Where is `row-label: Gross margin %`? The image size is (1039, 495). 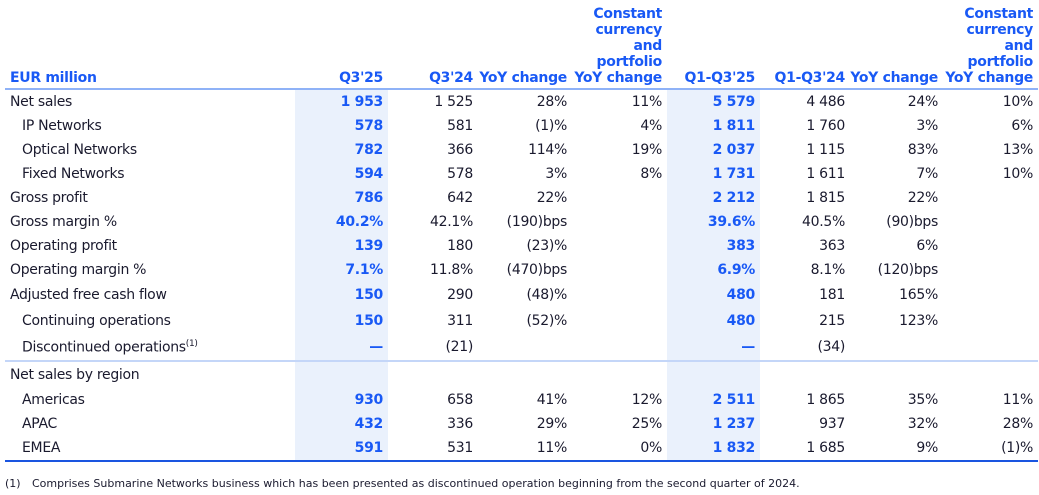
row-label: Gross margin % is located at coordinates (150, 222).